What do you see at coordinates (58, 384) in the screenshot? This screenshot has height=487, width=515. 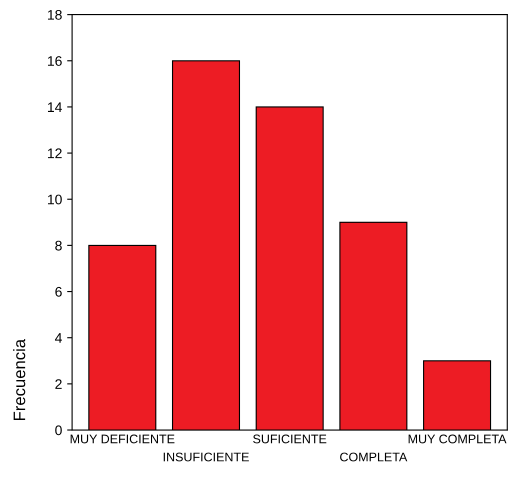 I see `y-tick-label: 2` at bounding box center [58, 384].